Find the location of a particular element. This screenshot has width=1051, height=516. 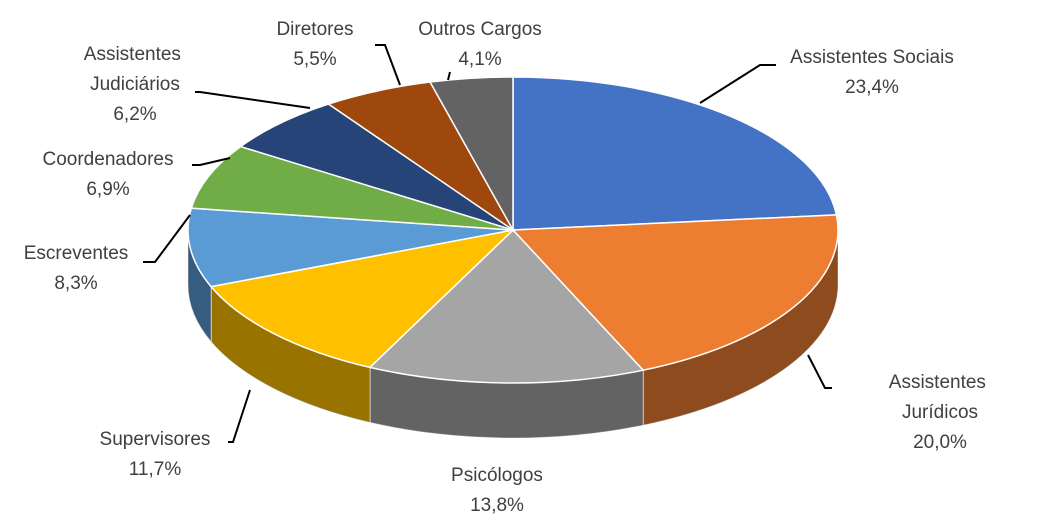

category-label: Supervisores is located at coordinates (155, 439).